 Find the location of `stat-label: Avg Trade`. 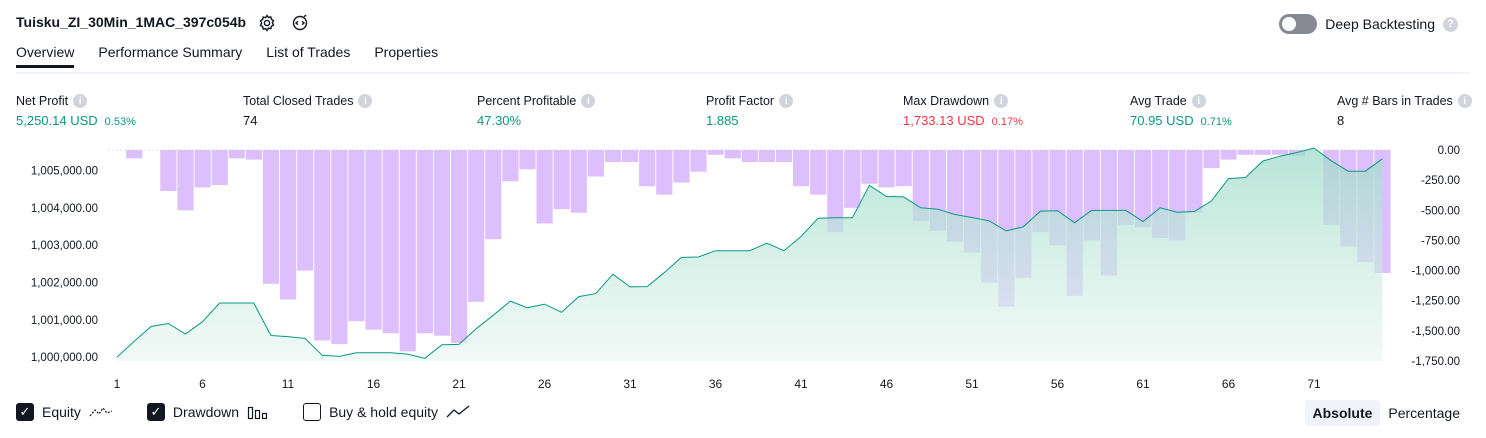

stat-label: Avg Trade is located at coordinates (1158, 101).